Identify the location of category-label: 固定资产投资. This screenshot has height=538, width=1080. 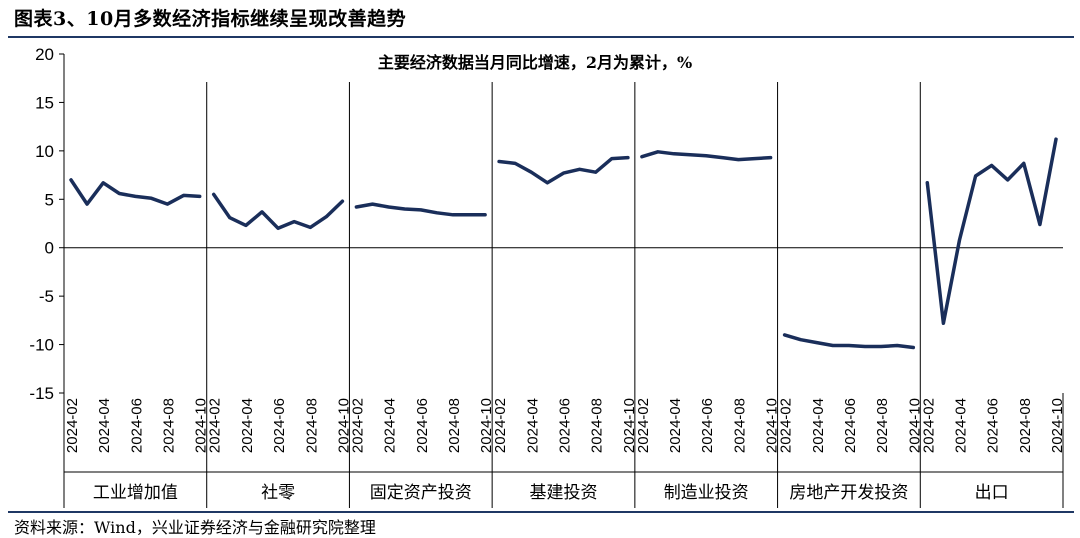
(421, 493).